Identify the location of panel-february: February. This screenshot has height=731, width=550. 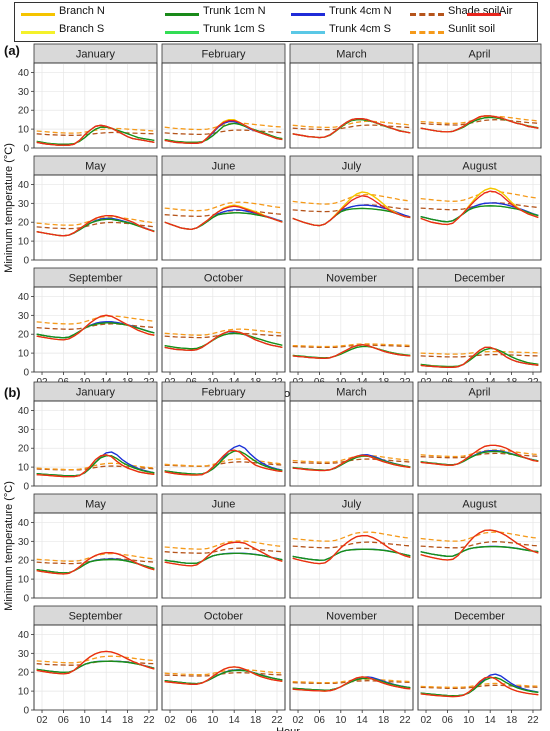
(223, 434).